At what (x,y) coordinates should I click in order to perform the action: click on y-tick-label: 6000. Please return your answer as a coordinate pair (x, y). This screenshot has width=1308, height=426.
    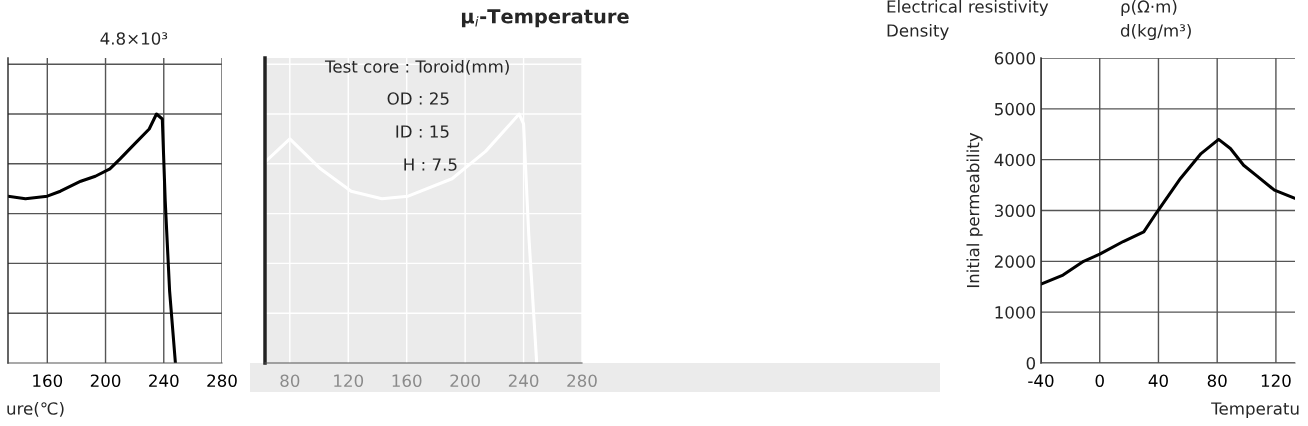
    Looking at the image, I should click on (1015, 58).